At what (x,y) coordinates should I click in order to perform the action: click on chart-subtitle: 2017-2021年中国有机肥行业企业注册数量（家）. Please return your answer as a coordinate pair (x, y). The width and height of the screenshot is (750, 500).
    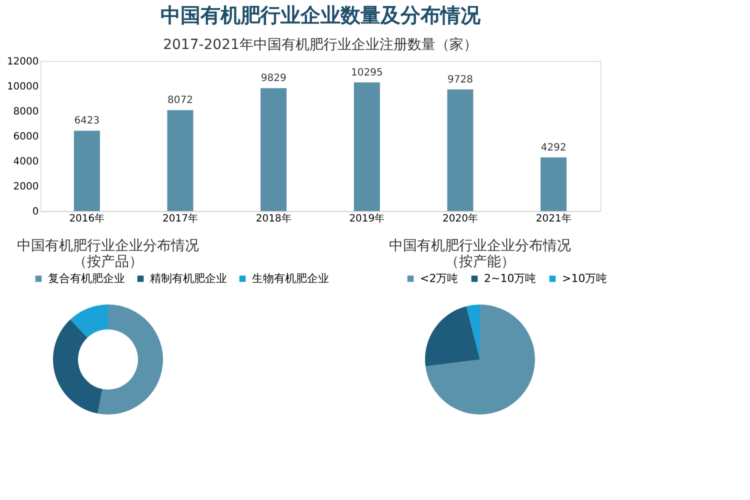
    Looking at the image, I should click on (320, 45).